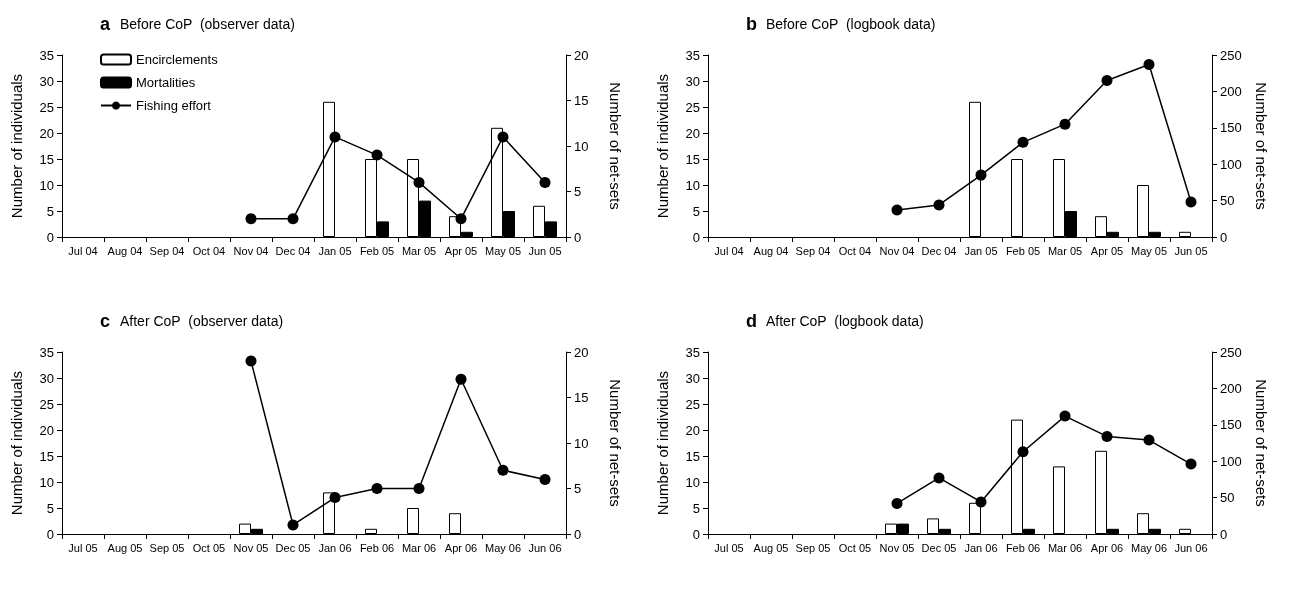 The height and width of the screenshot is (595, 1292). Describe the element at coordinates (851, 24) in the screenshot. I see `chart-subtitle: Before CoP (logbook data)` at that location.